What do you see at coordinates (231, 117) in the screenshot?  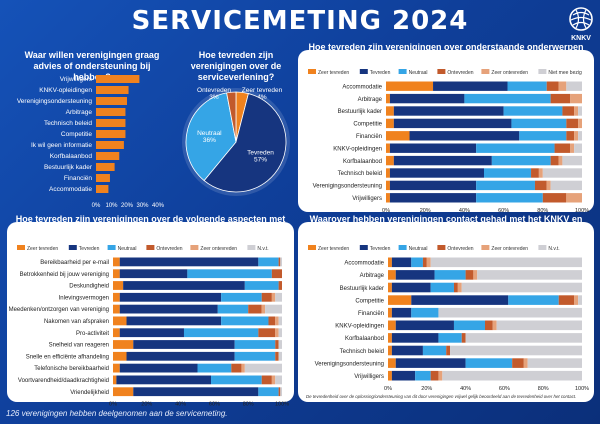 I see `chart2-pie-slice` at bounding box center [231, 117].